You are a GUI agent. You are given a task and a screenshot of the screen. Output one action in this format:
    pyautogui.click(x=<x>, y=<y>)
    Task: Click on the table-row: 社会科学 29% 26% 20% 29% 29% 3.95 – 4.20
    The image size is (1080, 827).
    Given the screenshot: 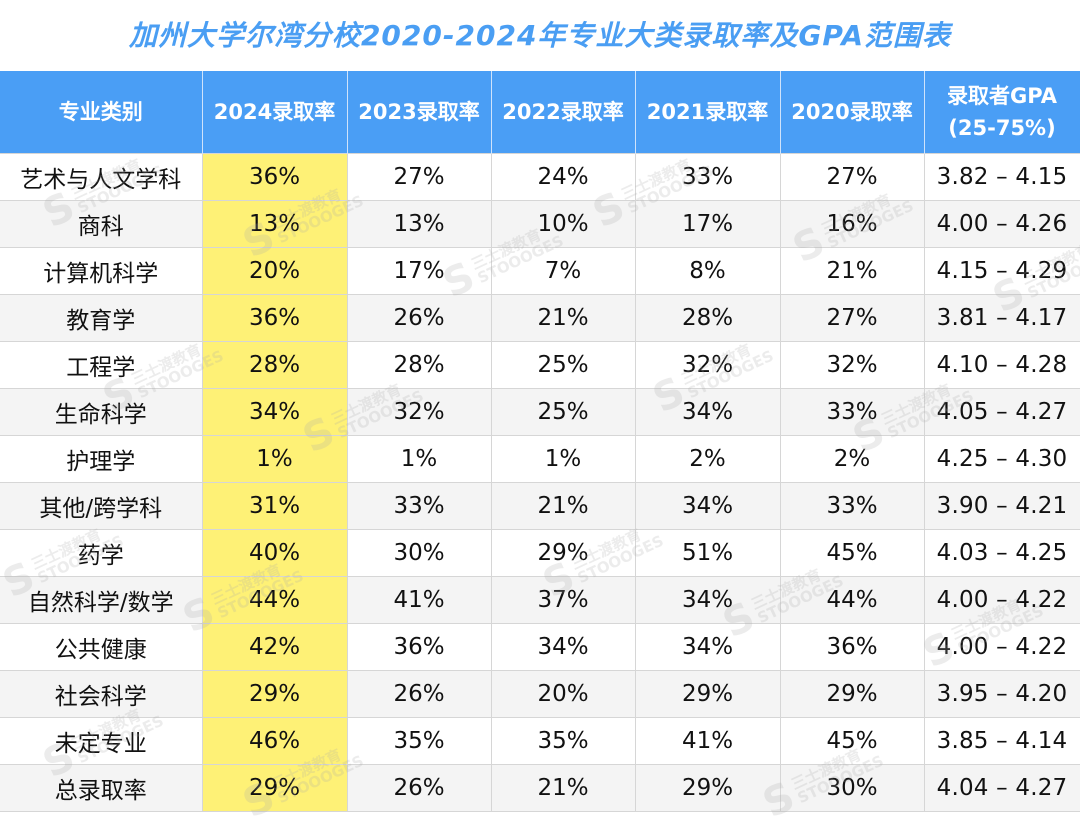 What is the action you would take?
    pyautogui.click(x=540, y=694)
    